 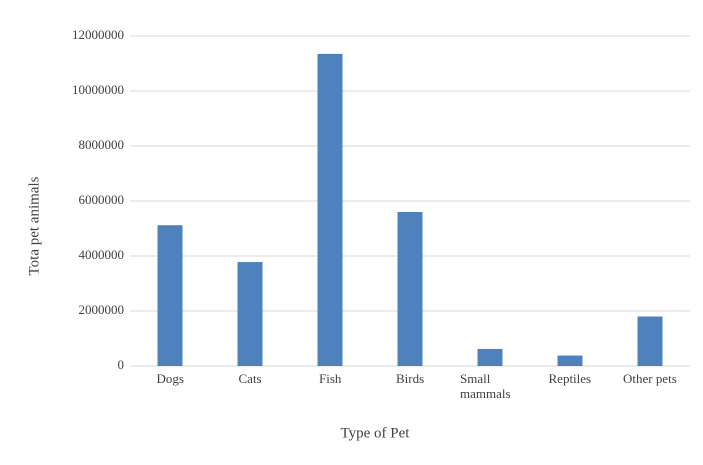 What do you see at coordinates (98, 89) in the screenshot?
I see `y-tick-label: 10000000` at bounding box center [98, 89].